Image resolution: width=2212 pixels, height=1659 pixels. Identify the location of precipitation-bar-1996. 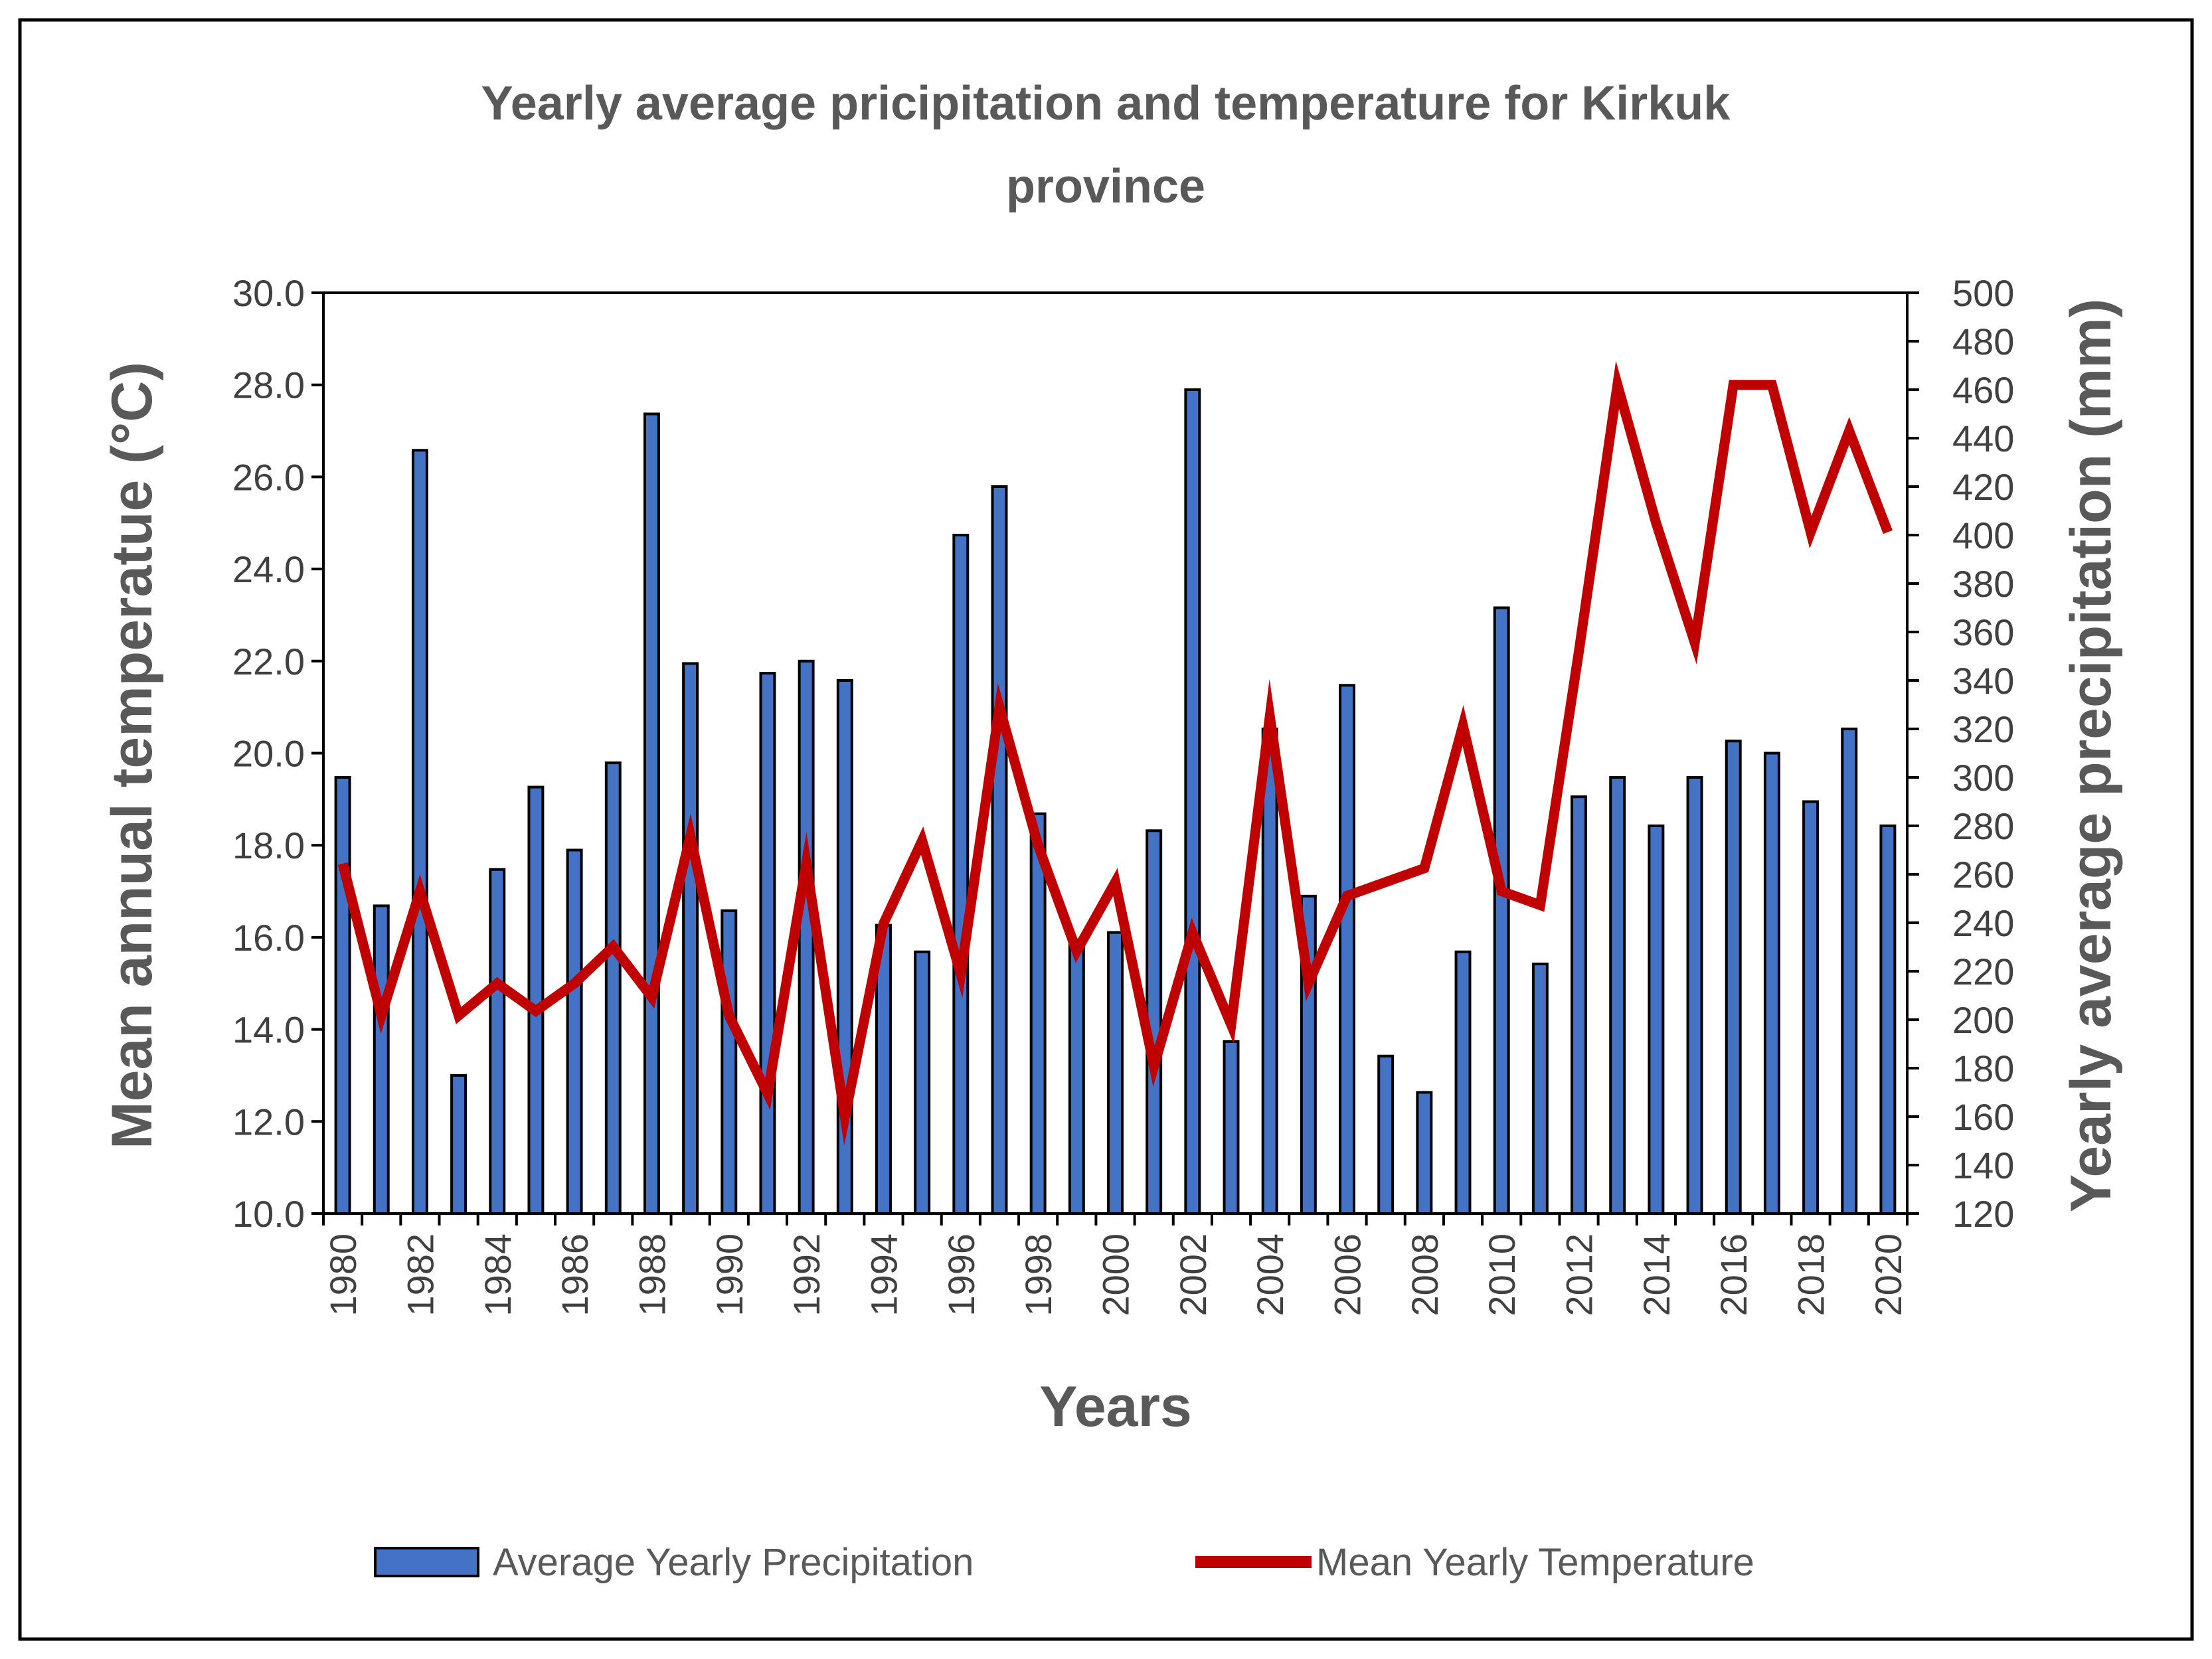
(961, 874).